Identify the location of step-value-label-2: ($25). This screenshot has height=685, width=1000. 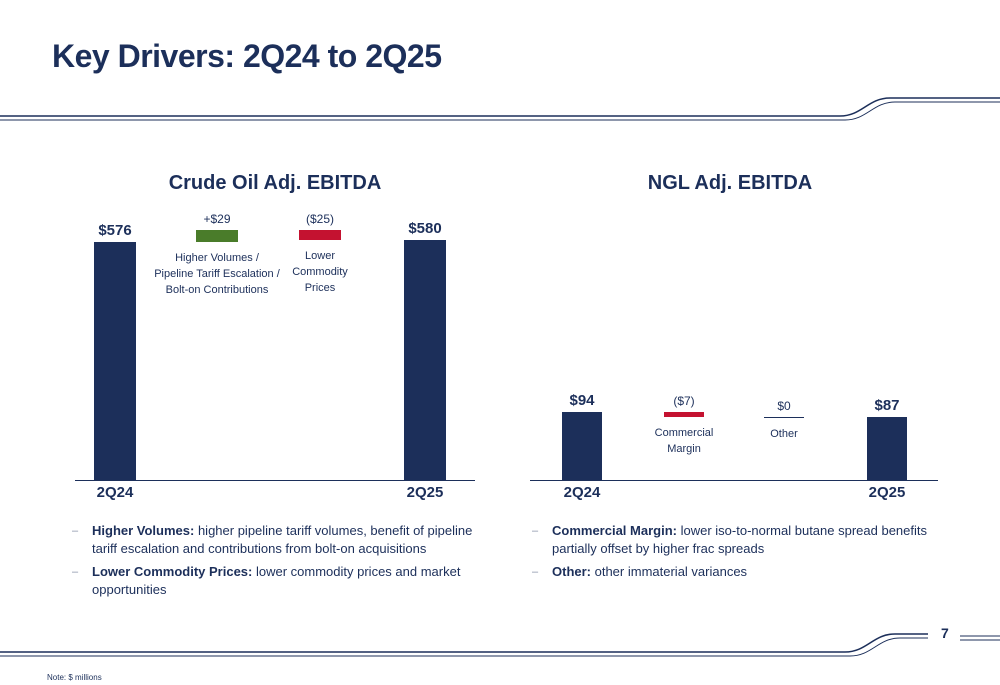
(319, 218).